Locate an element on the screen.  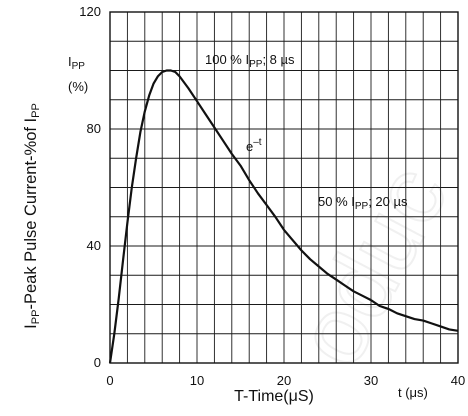
x-axis-label: T-Time(μS) is located at coordinates (274, 396).